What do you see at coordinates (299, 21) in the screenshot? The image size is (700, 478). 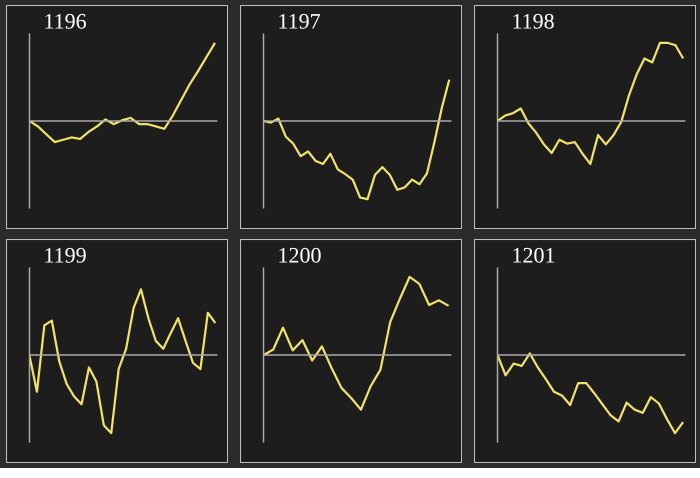 I see `chart-title: 1197` at bounding box center [299, 21].